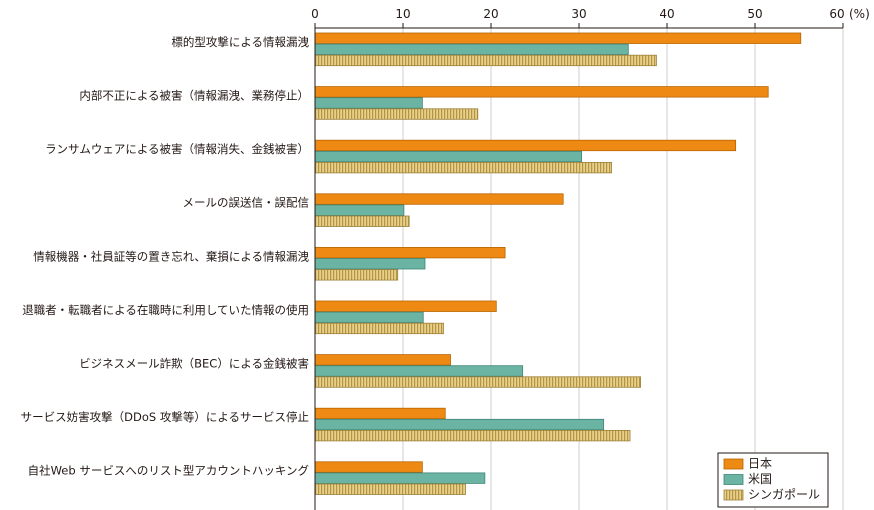  I want to click on legend-label-japan: 日本, so click(760, 464).